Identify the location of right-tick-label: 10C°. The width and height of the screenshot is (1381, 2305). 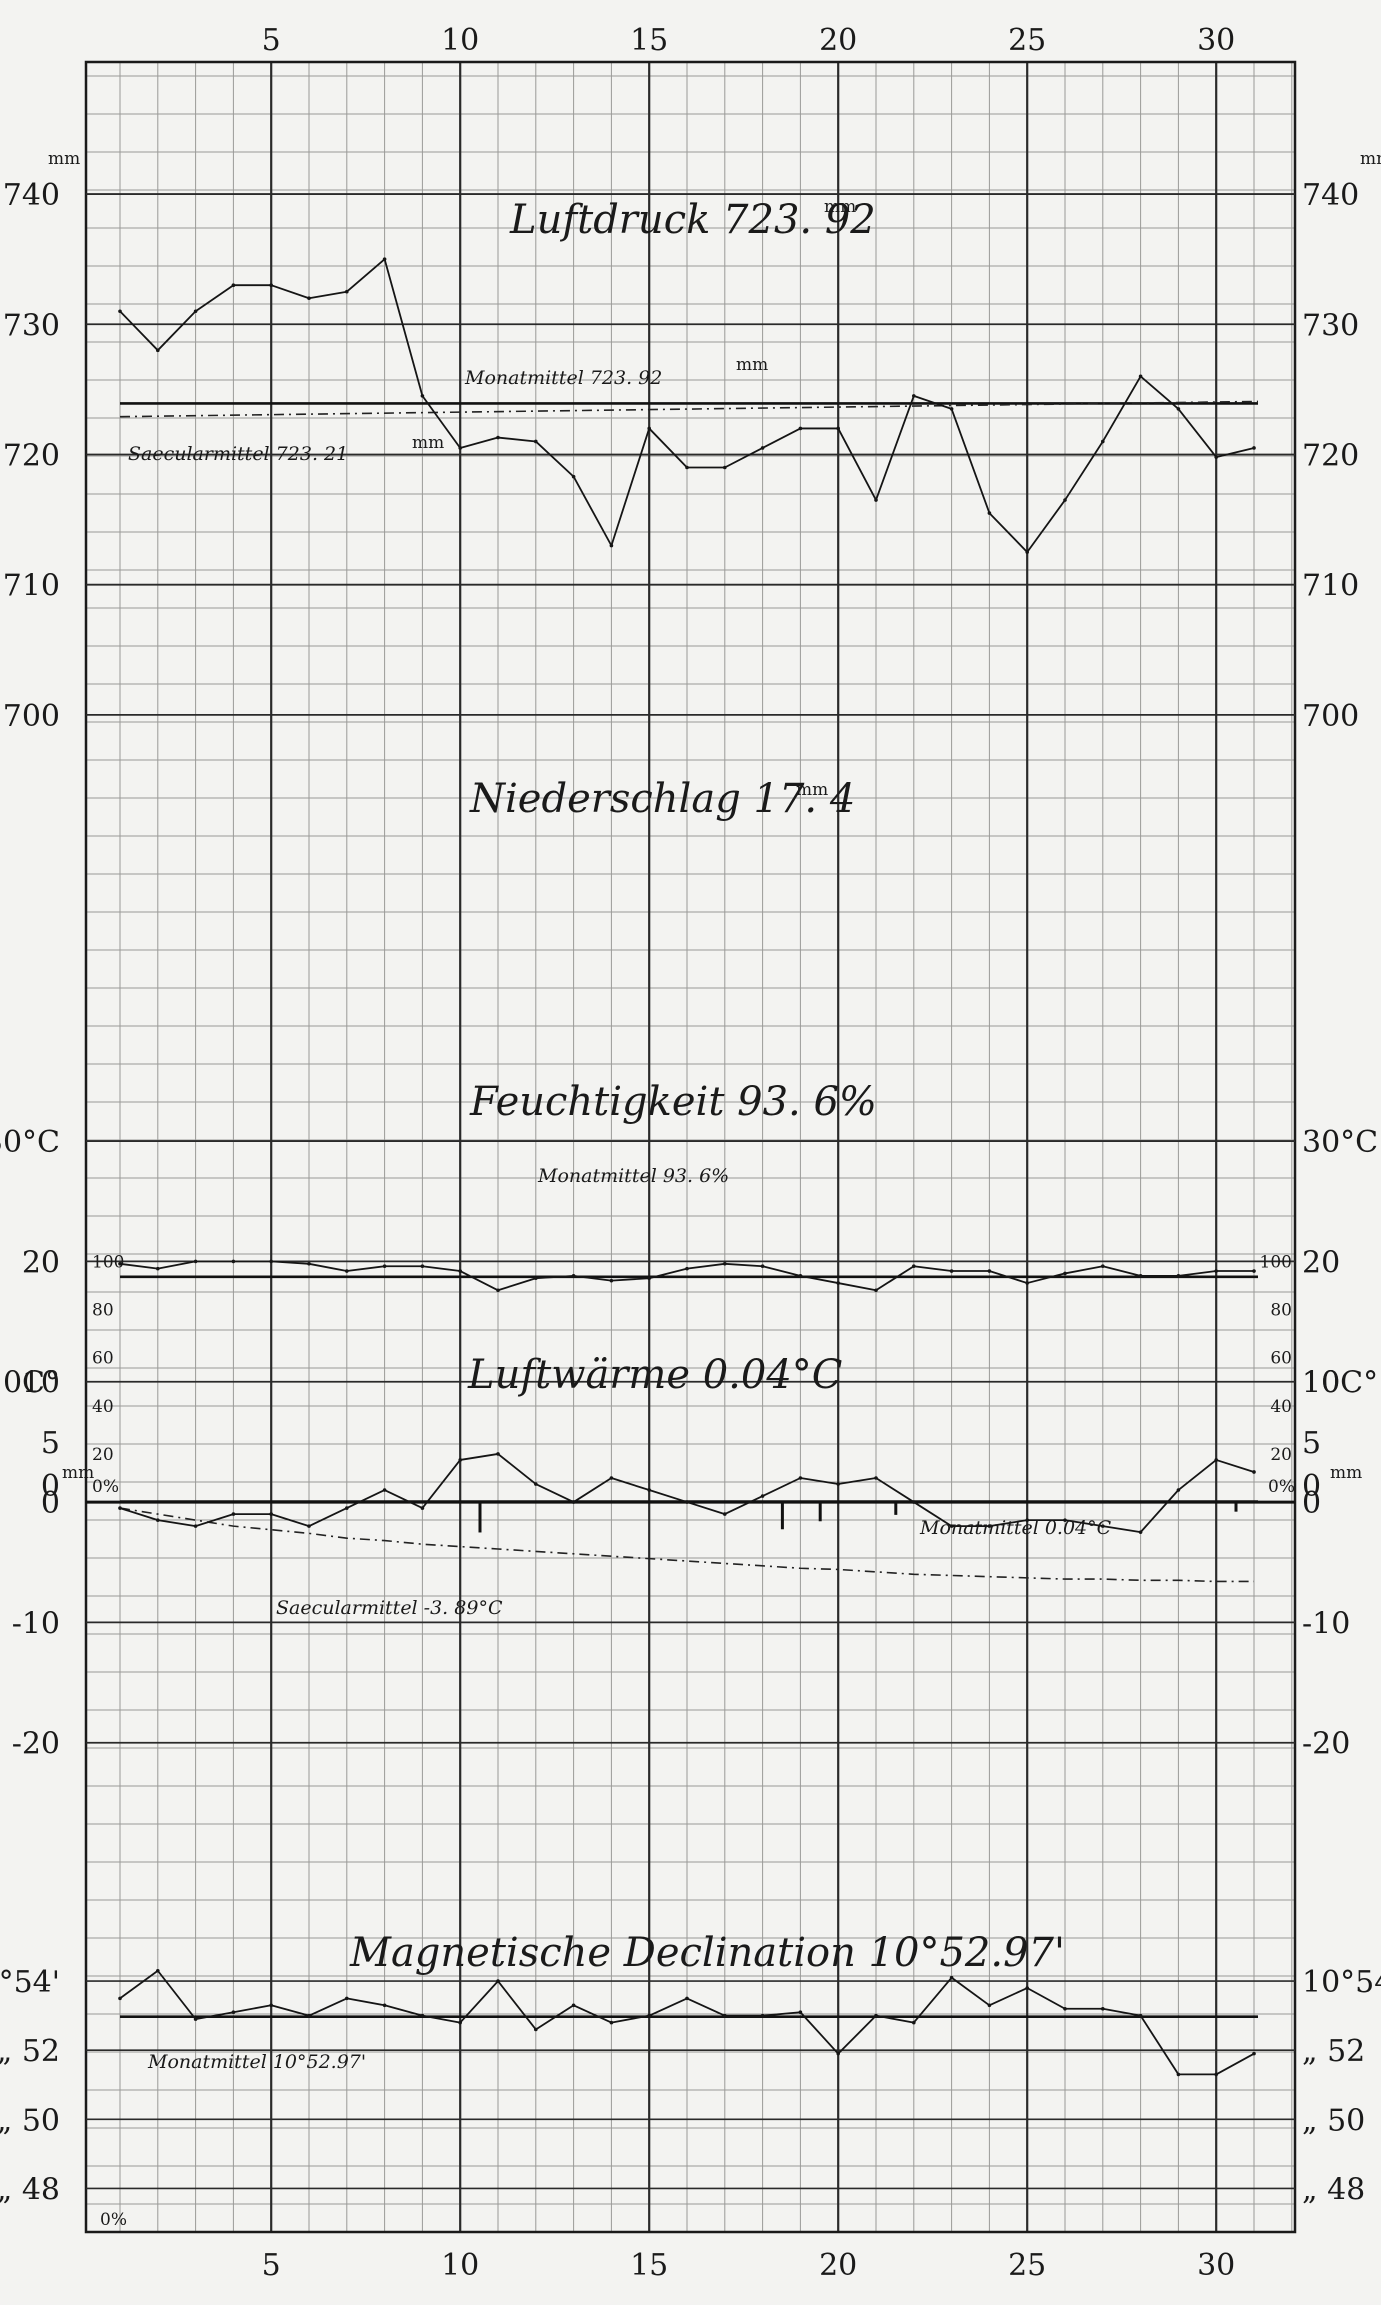
(1340, 1383).